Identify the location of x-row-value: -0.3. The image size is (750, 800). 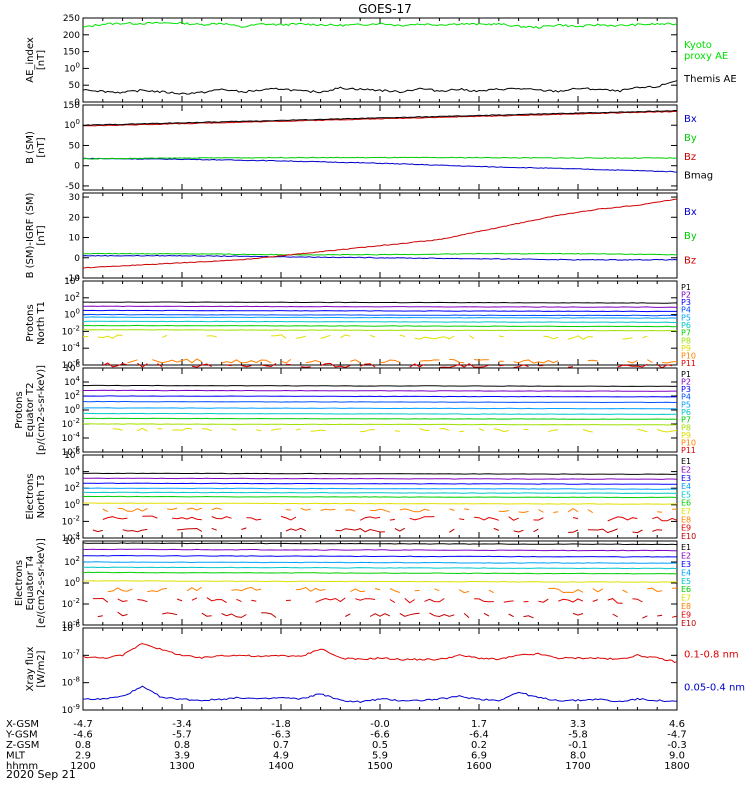
(677, 745).